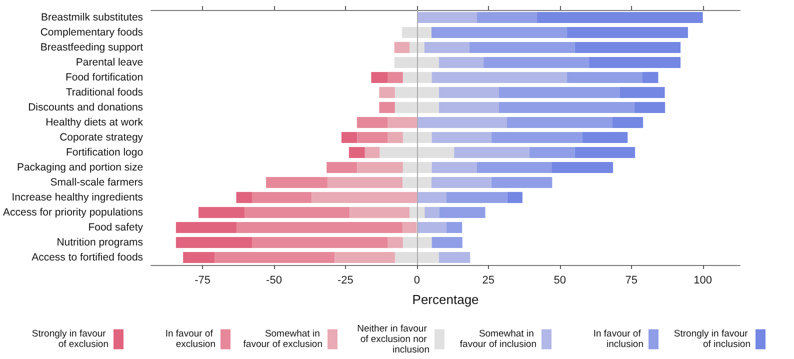 The width and height of the screenshot is (794, 359). What do you see at coordinates (105, 152) in the screenshot?
I see `y-tick-label: Fortification logo` at bounding box center [105, 152].